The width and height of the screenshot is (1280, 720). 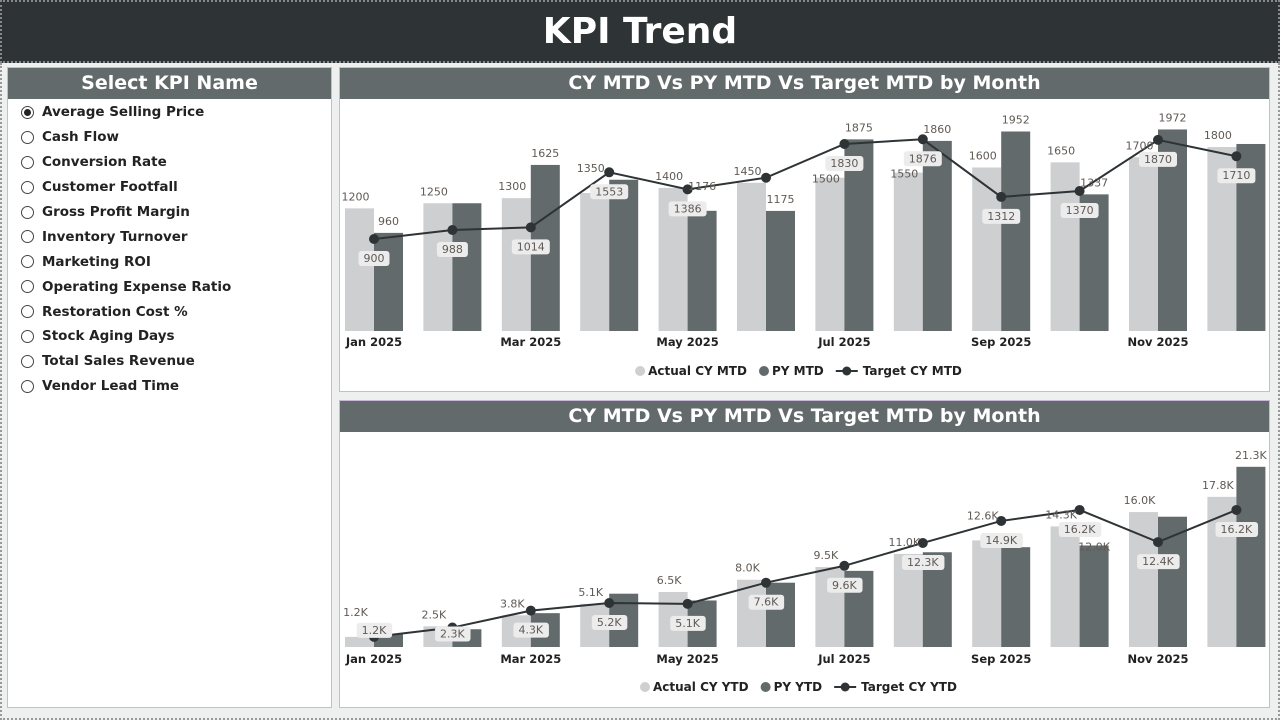 I want to click on target-data-label: 2.3K, so click(x=452, y=634).